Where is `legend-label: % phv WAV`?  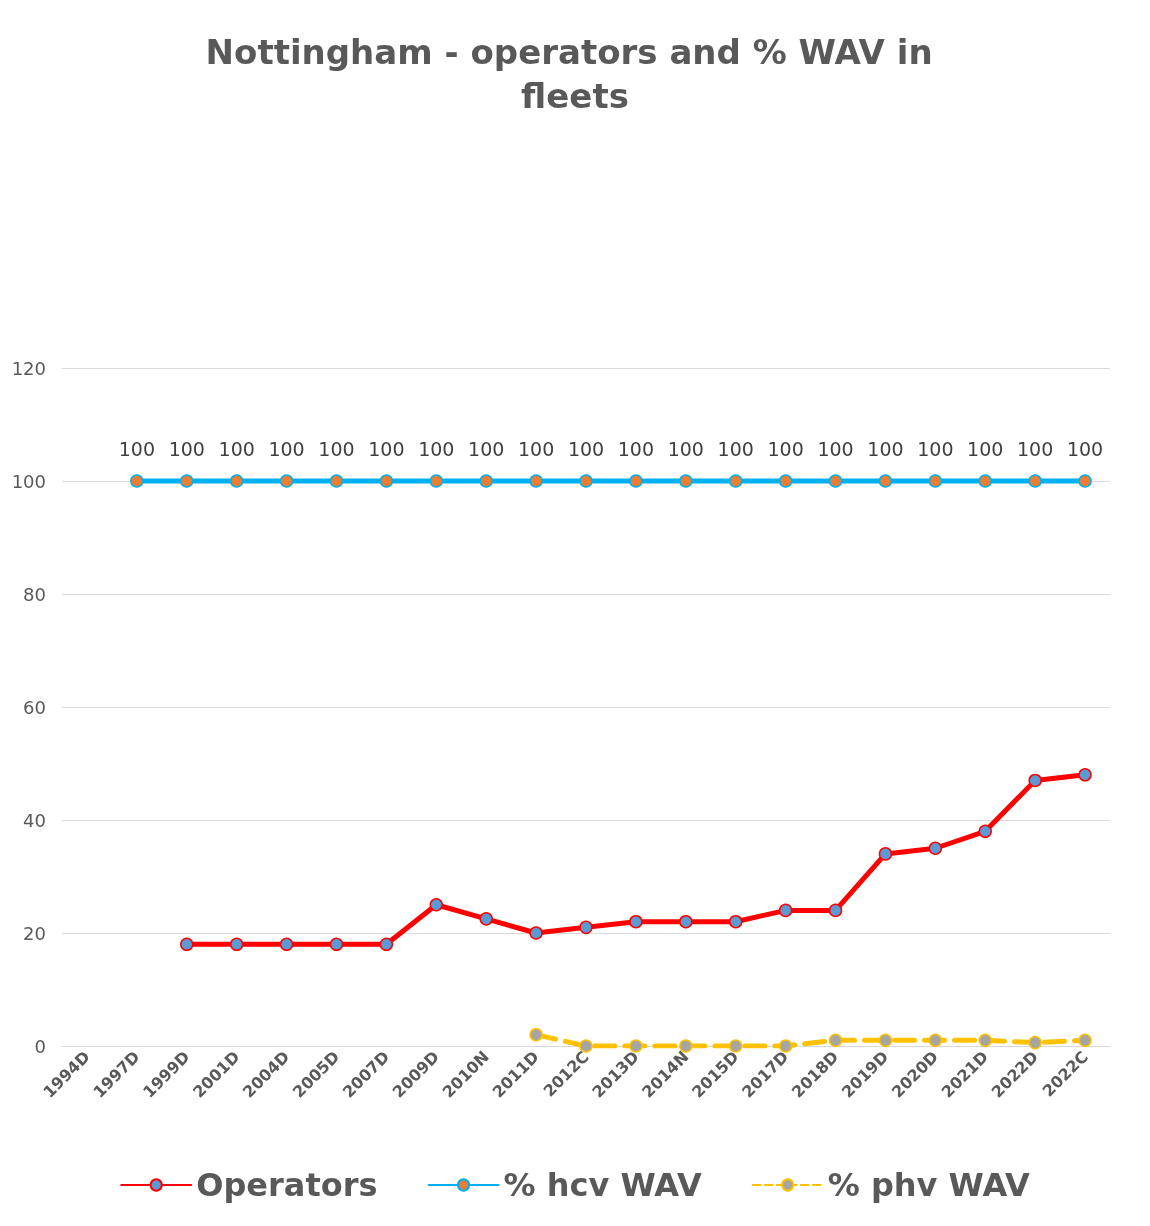
legend-label: % phv WAV is located at coordinates (929, 1185).